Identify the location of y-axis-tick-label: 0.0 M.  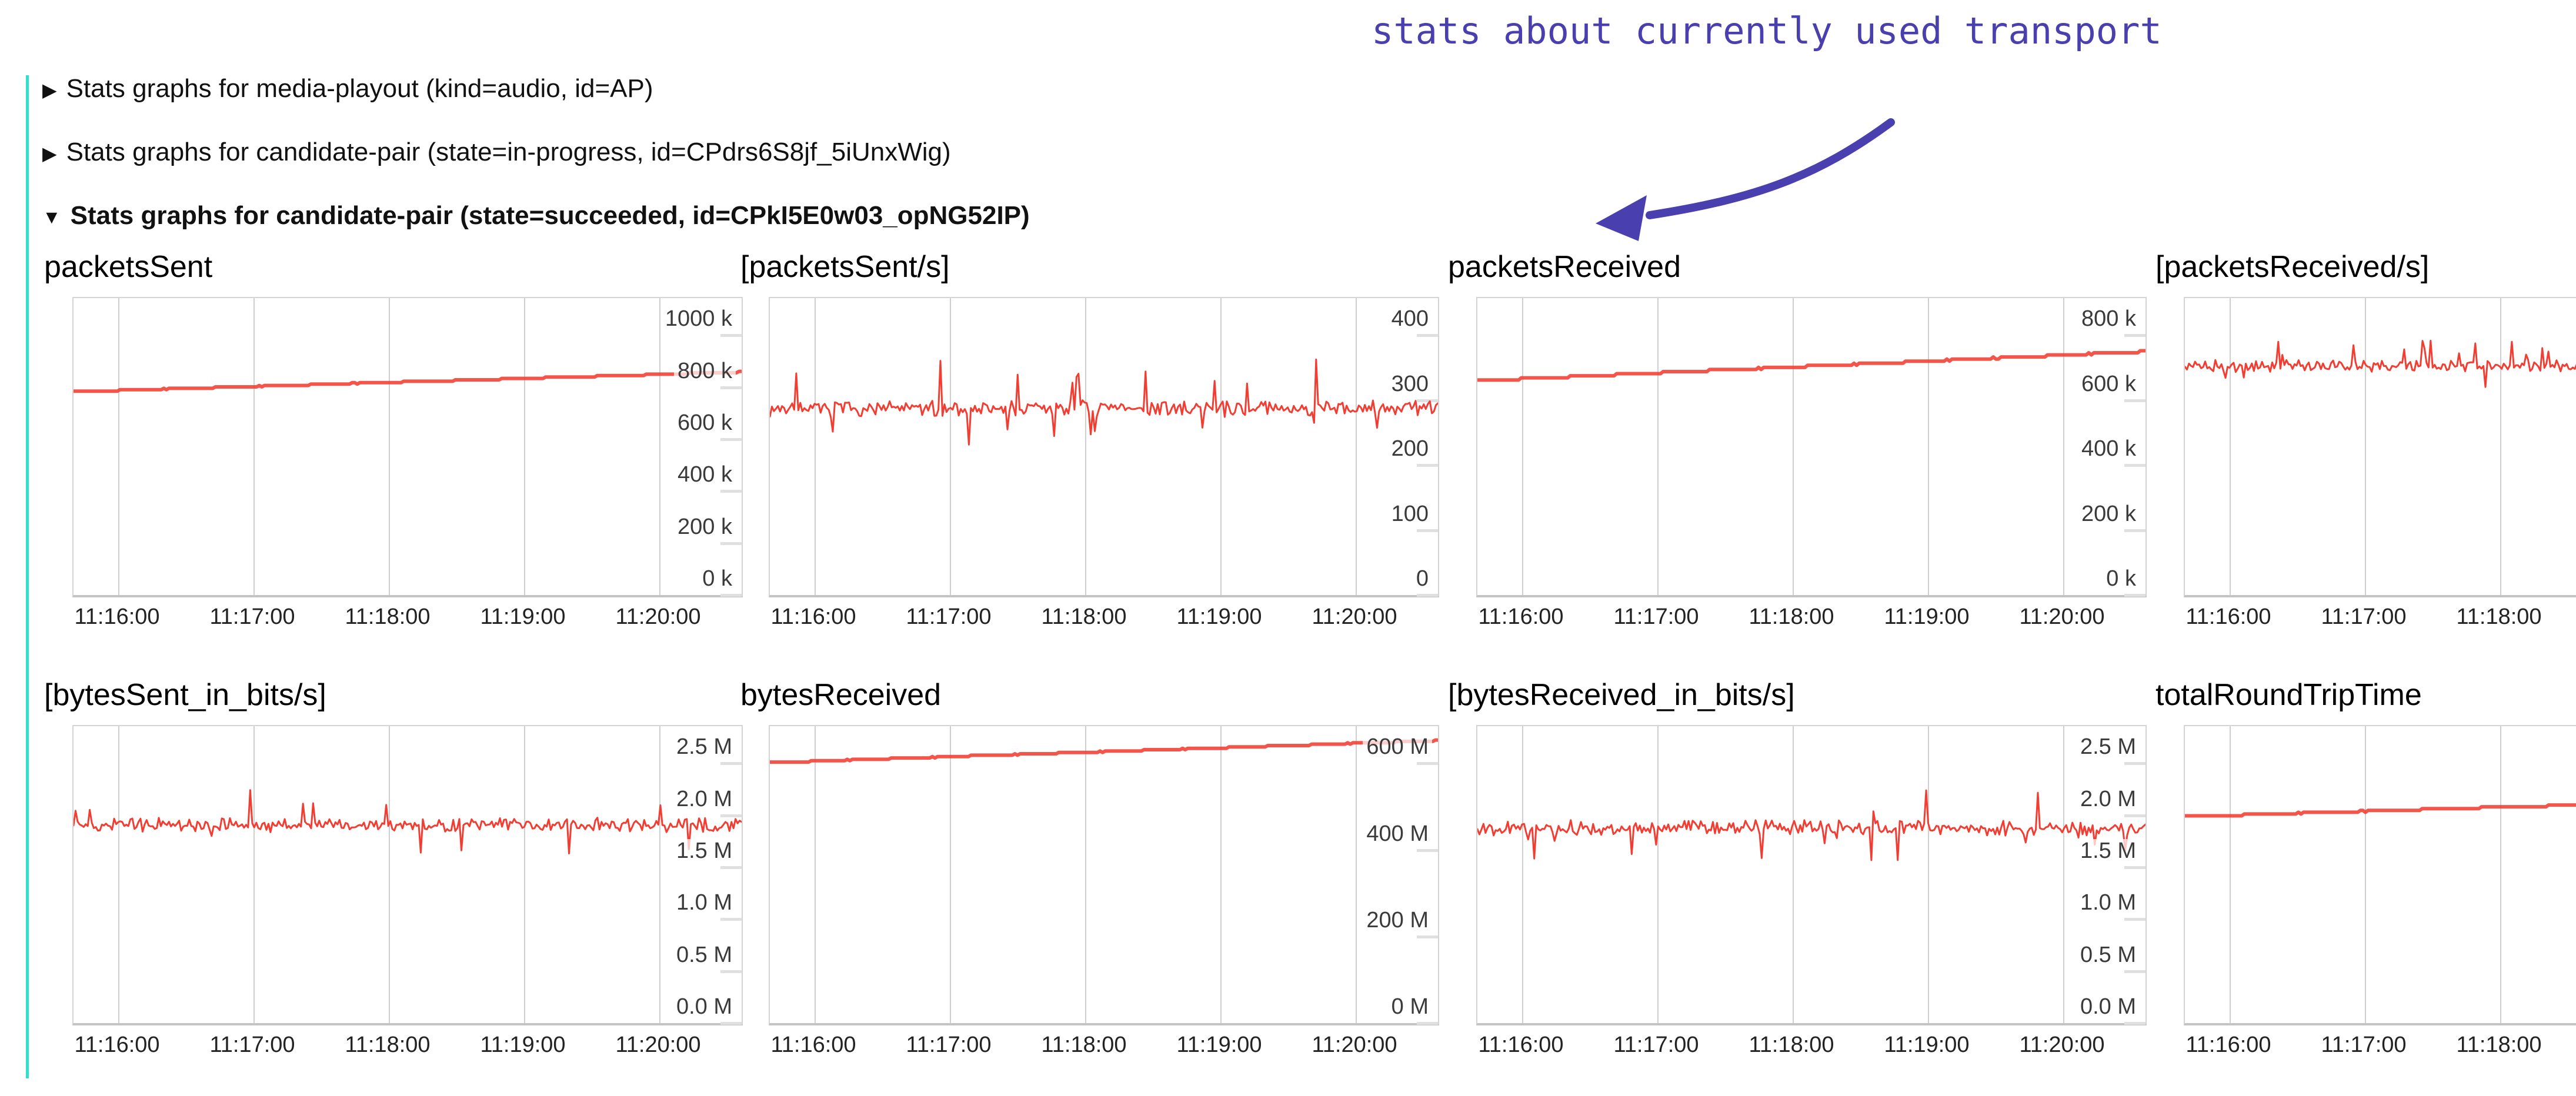
(704, 1007).